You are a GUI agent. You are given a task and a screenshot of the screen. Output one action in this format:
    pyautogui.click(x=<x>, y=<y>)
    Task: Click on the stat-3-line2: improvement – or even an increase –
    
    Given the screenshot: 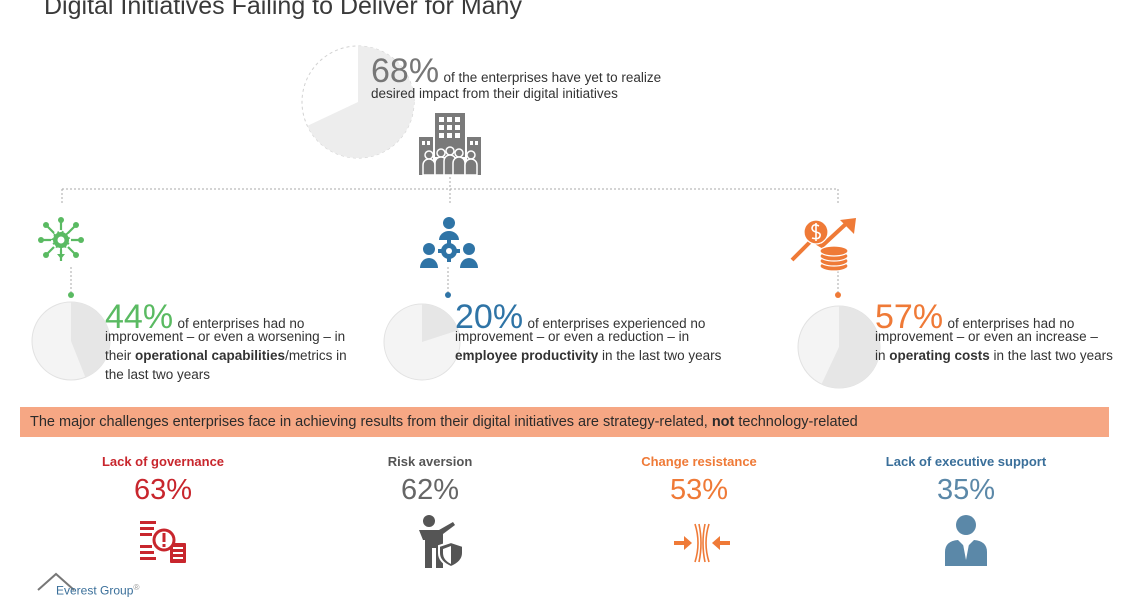 What is the action you would take?
    pyautogui.click(x=986, y=336)
    